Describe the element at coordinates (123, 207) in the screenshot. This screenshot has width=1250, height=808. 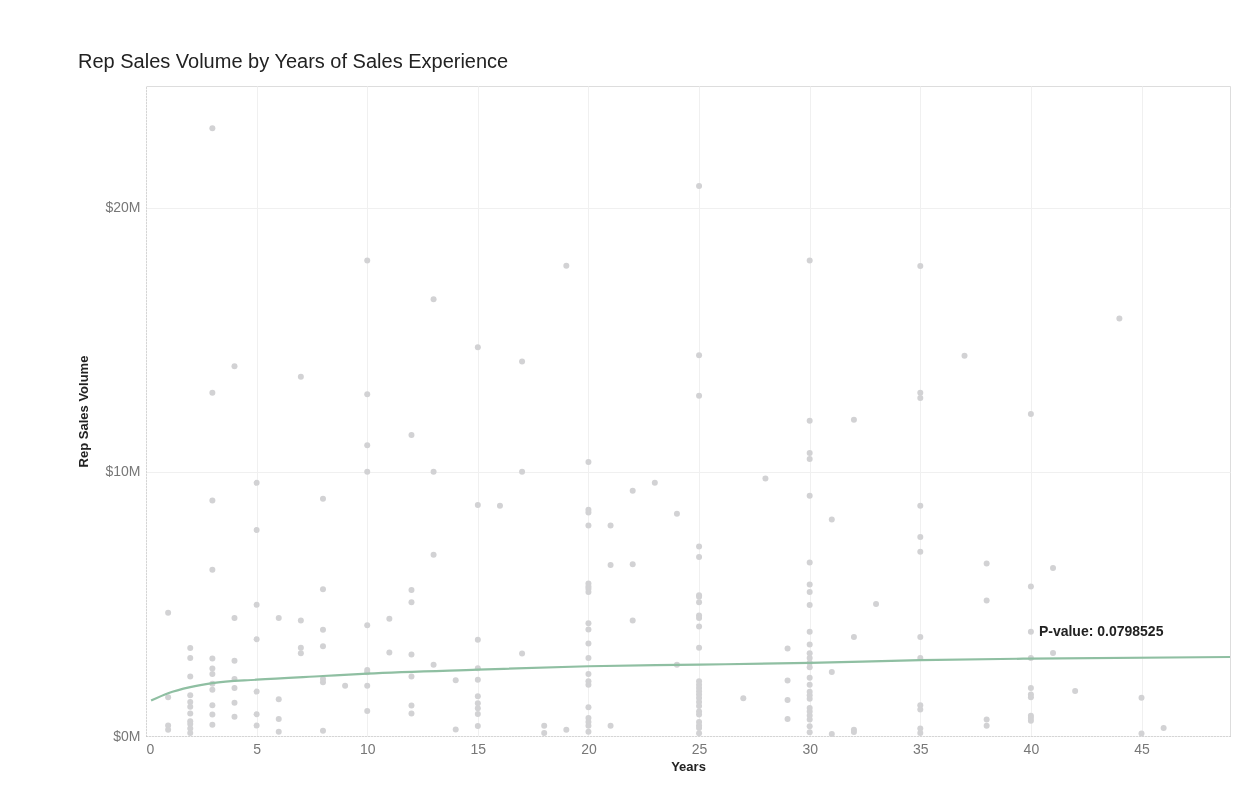
I see `y-tick-label: $20M` at that location.